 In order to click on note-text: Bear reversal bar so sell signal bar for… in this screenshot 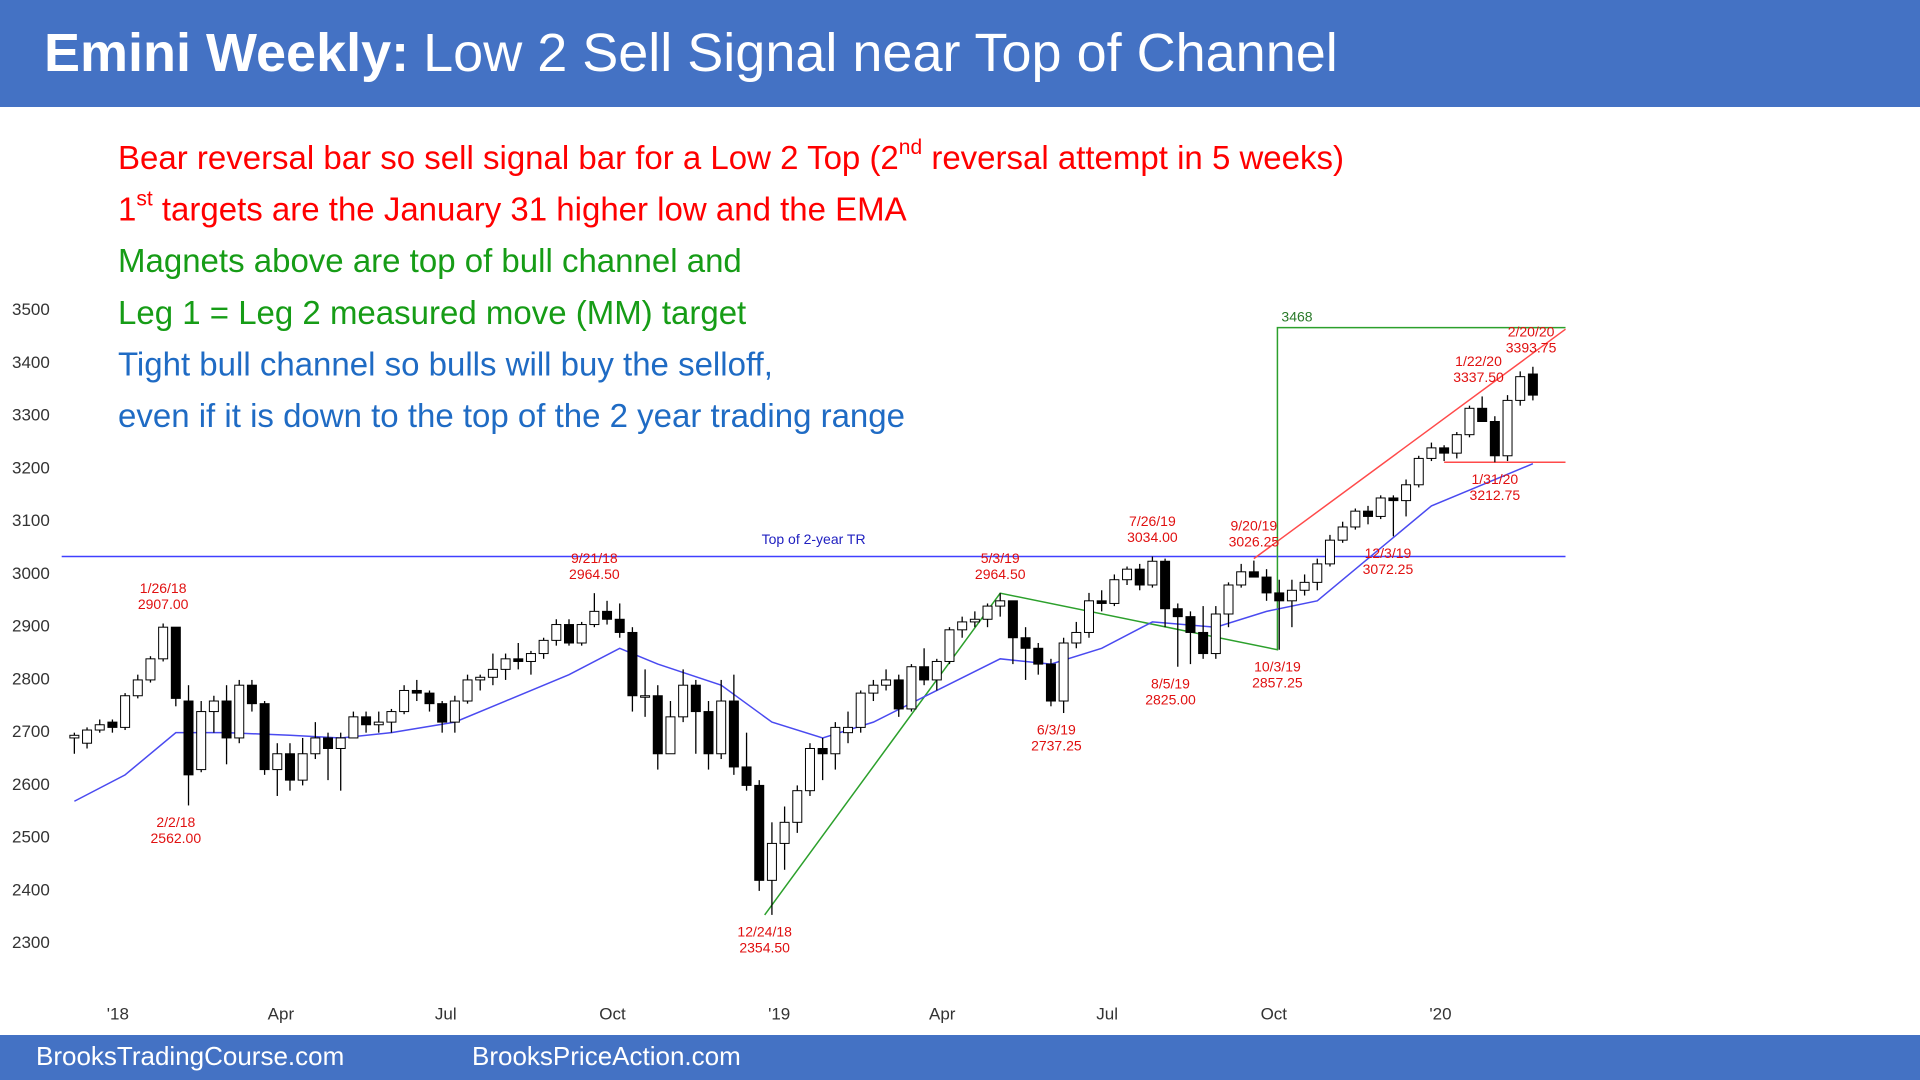, I will do `click(508, 157)`.